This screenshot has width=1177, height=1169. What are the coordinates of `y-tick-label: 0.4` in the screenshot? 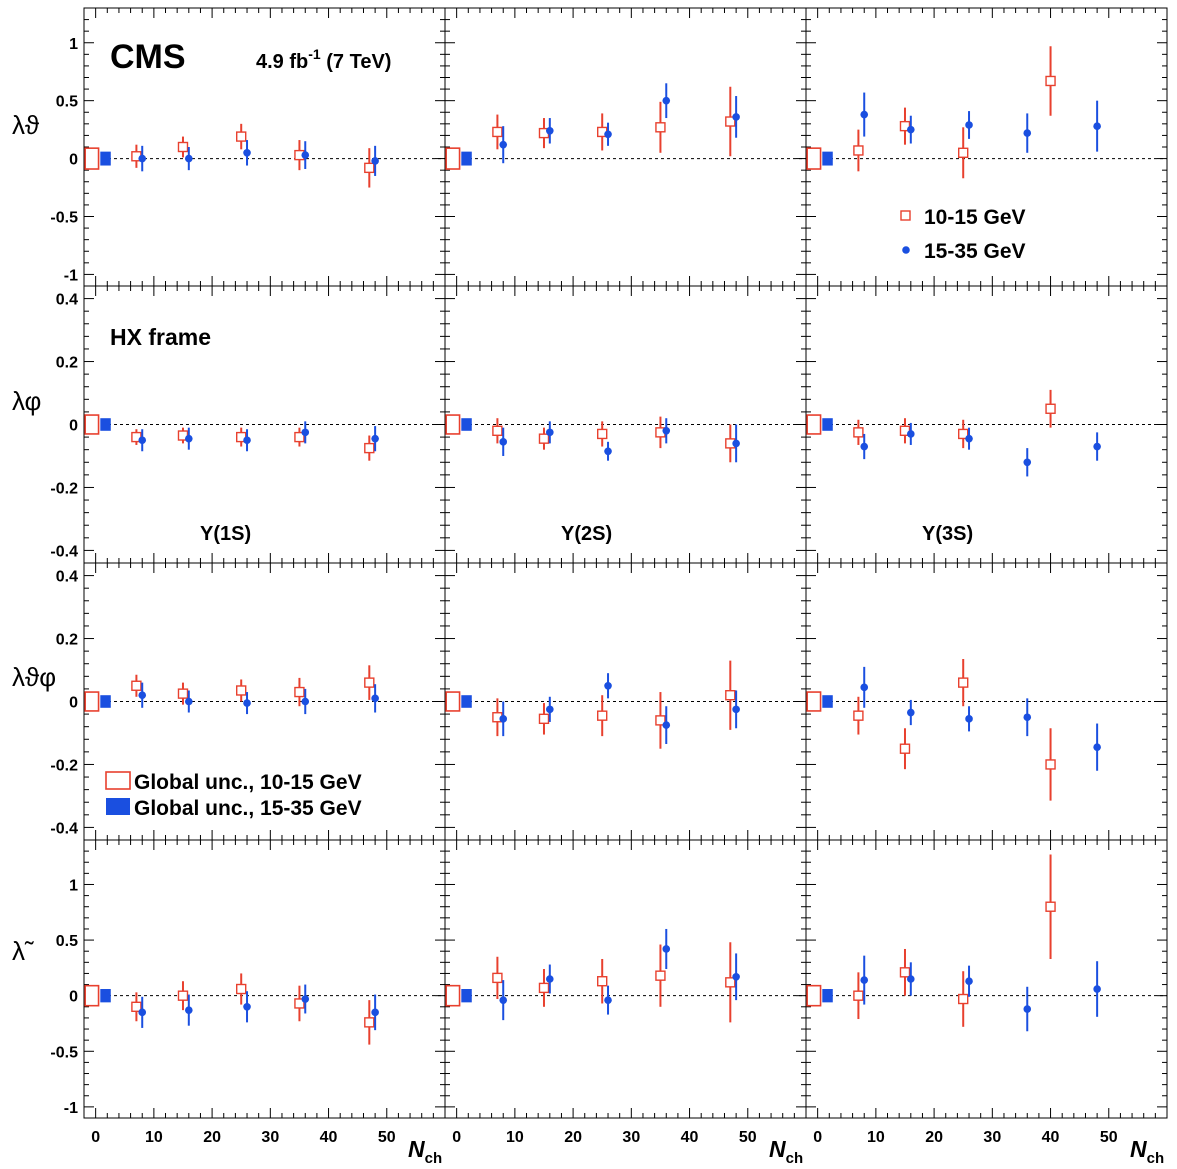 It's located at (67, 577).